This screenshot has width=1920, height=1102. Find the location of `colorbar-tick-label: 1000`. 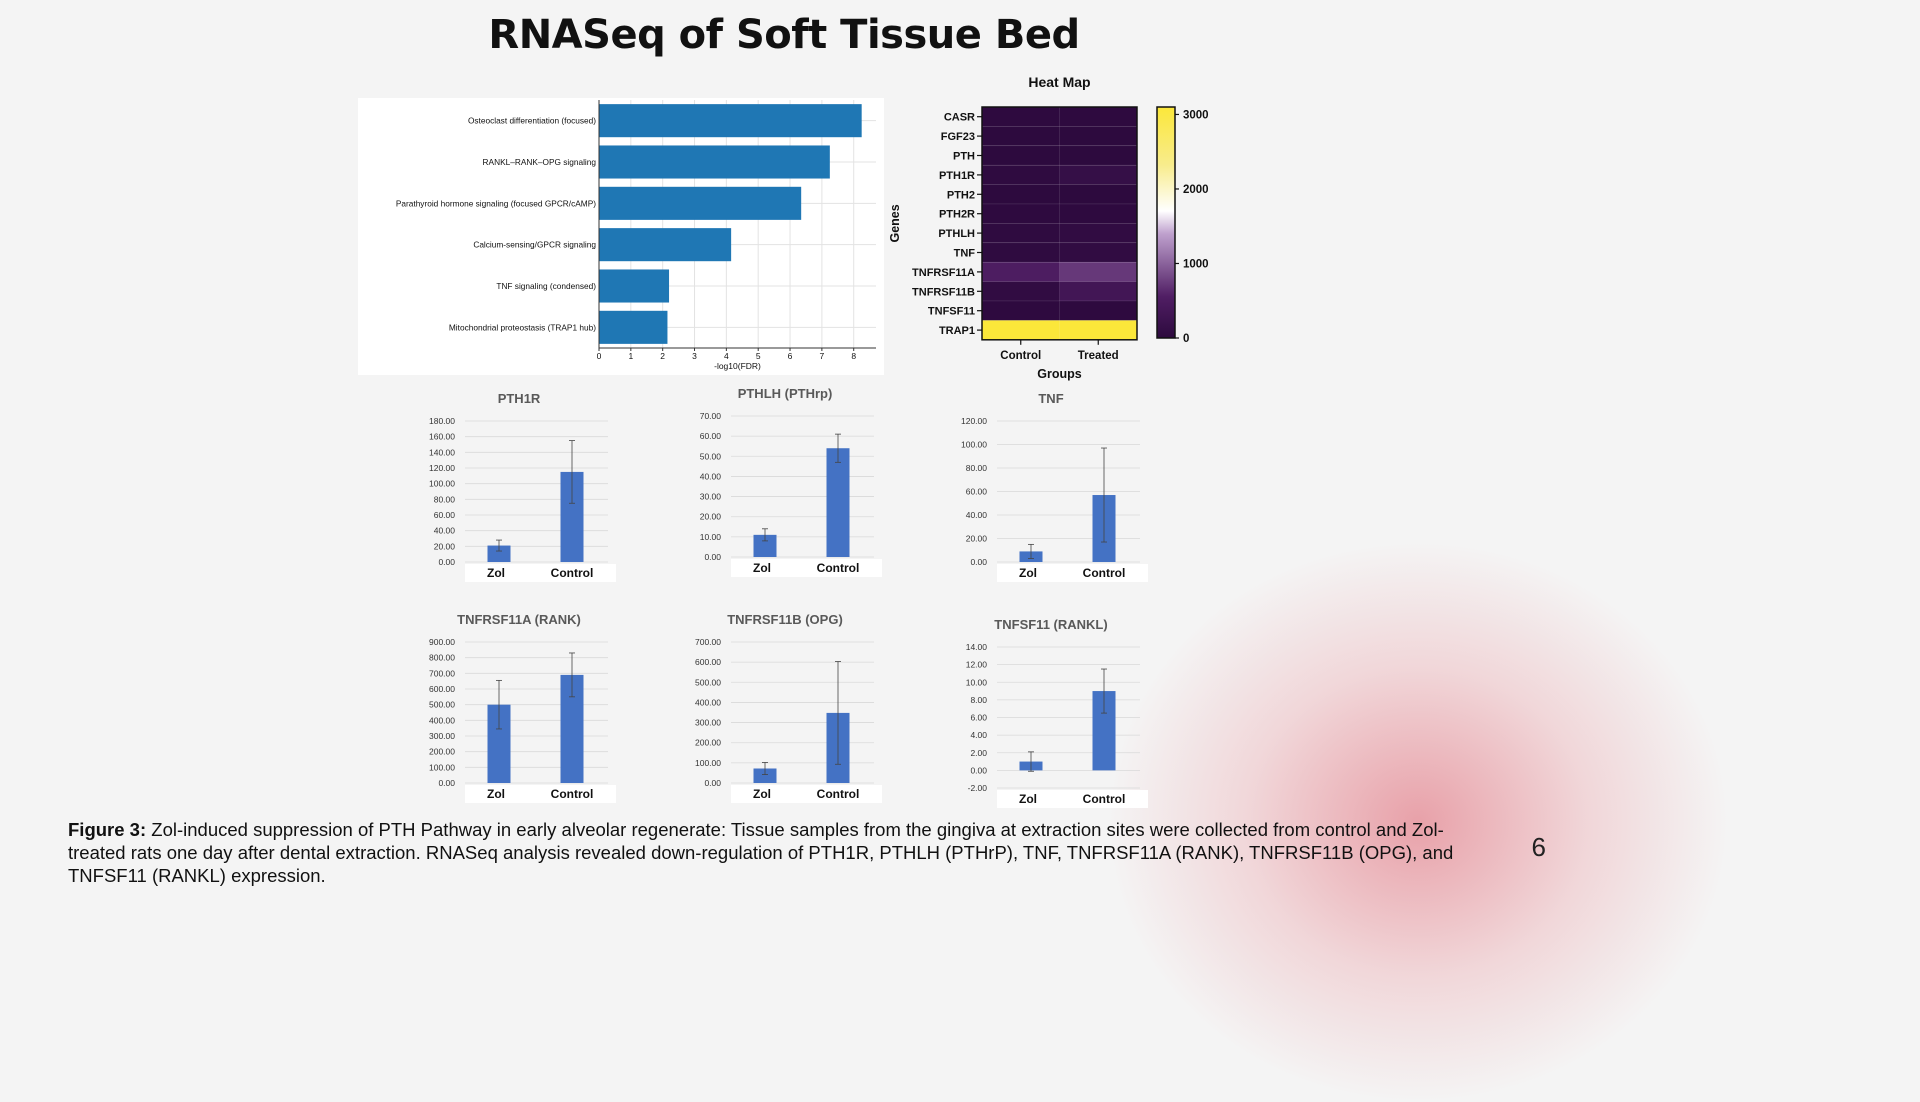

colorbar-tick-label: 1000 is located at coordinates (1196, 264).